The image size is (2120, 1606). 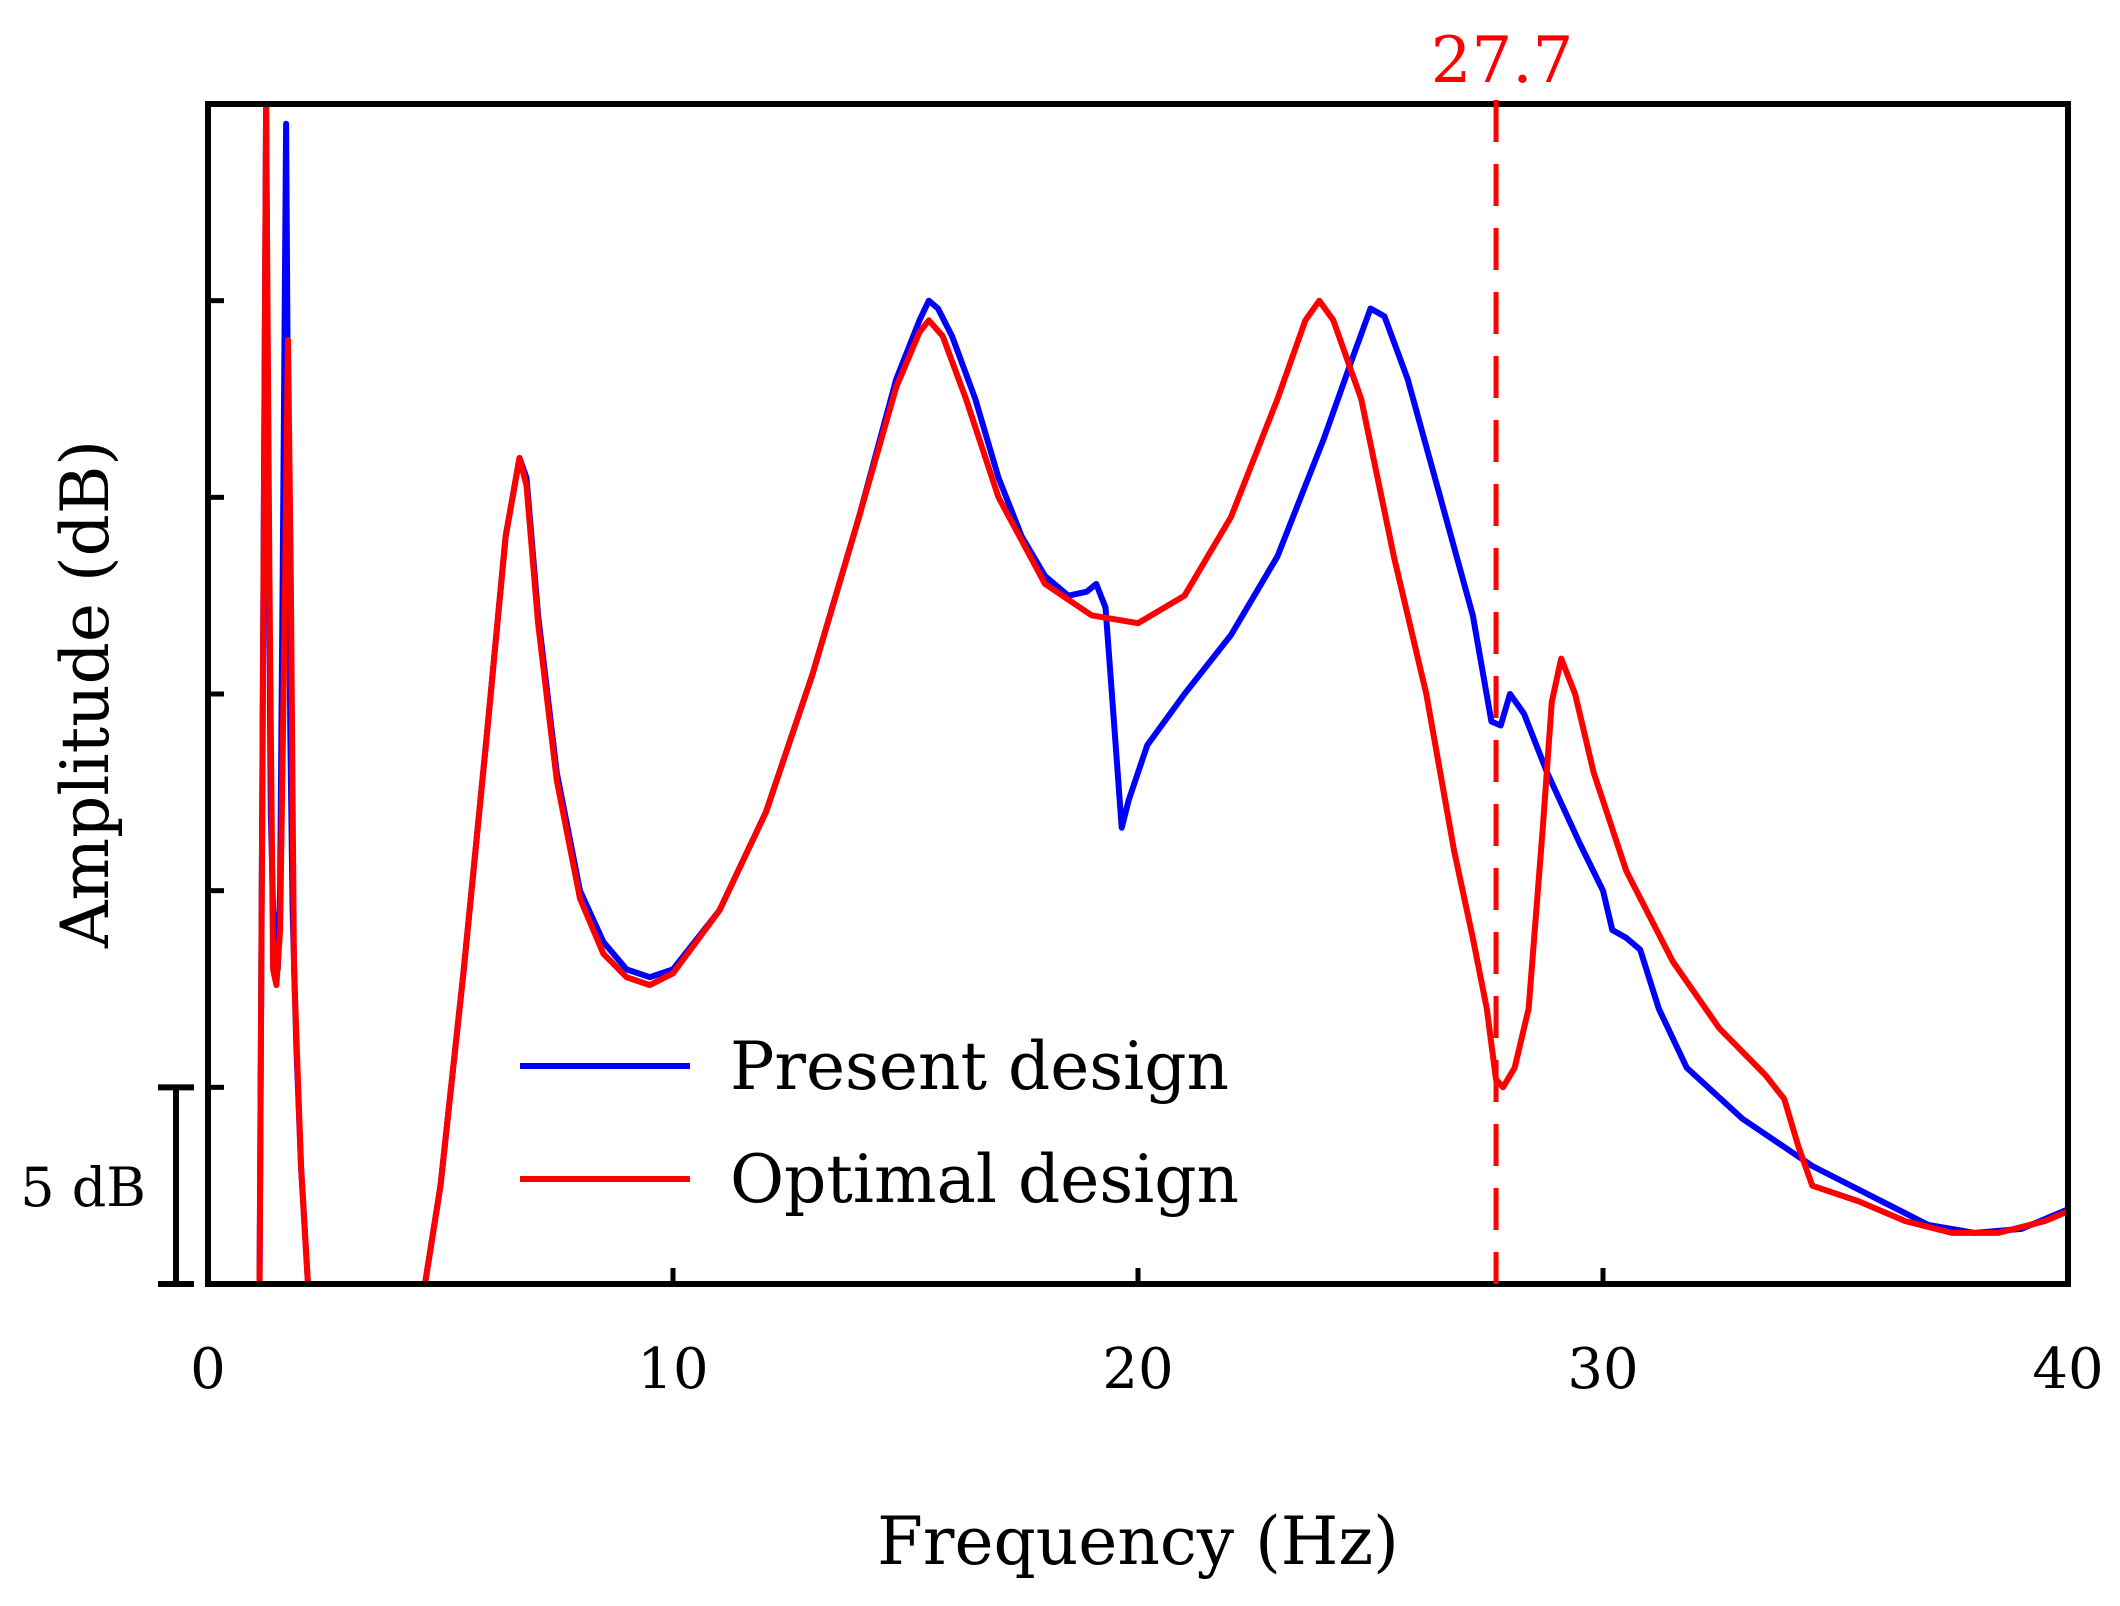 I want to click on x-axis-ticks, so click(x=1138, y=1276).